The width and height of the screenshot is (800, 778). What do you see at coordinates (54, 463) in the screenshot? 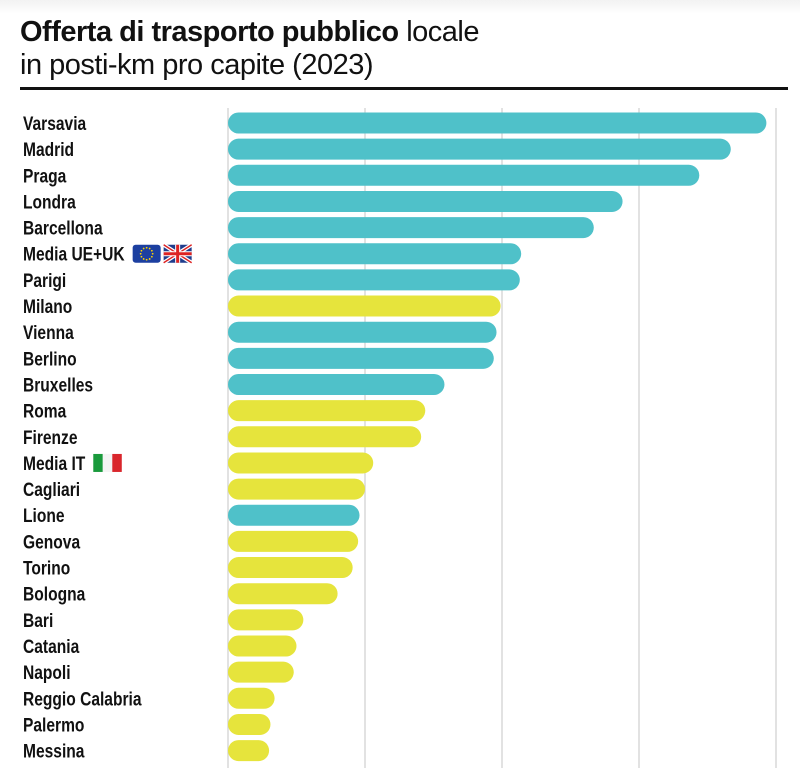
I see `category-label: Media IT` at bounding box center [54, 463].